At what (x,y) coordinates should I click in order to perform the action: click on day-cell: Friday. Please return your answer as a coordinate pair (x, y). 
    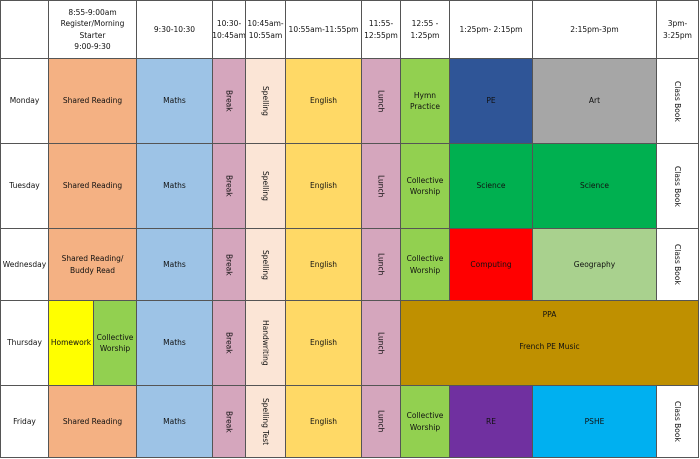
    Looking at the image, I should click on (24, 421).